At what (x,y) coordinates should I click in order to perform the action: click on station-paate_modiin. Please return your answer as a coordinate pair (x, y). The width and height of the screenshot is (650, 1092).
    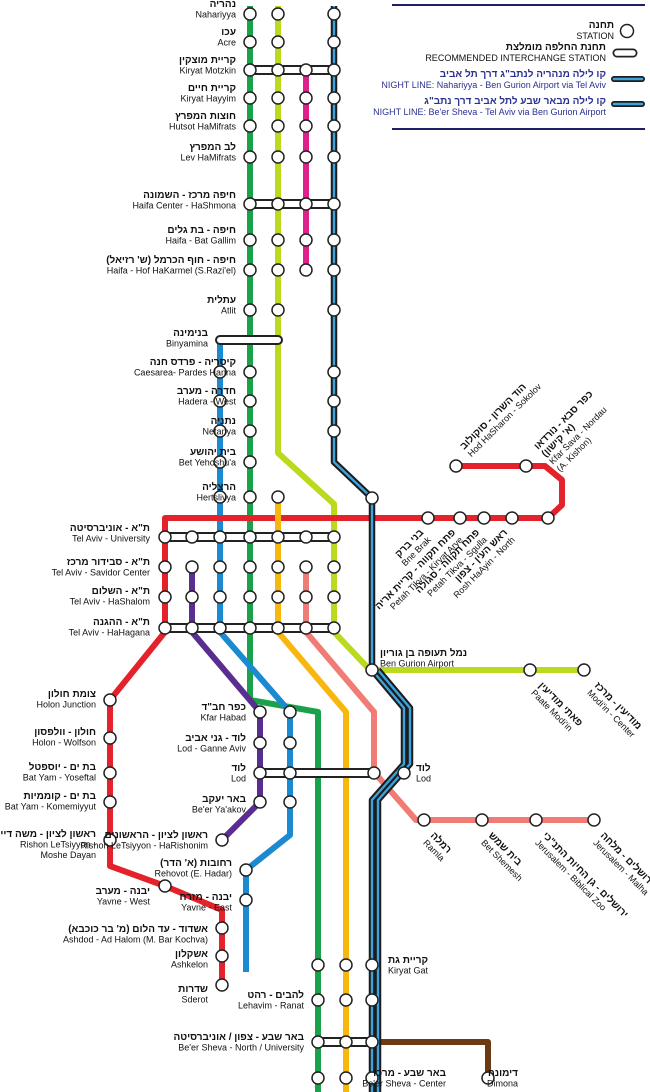
    Looking at the image, I should click on (530, 670).